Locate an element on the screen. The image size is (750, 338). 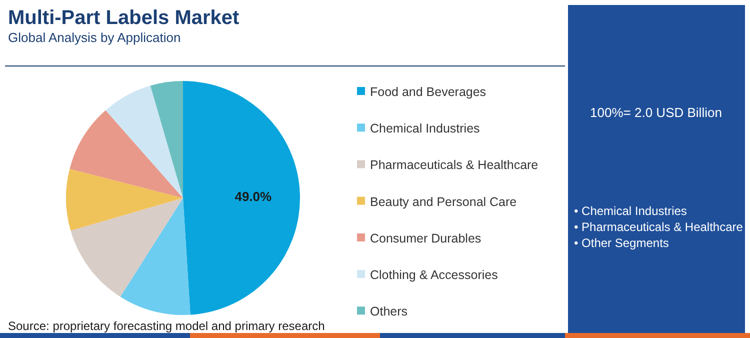
text: • Other Segments is located at coordinates (621, 243).